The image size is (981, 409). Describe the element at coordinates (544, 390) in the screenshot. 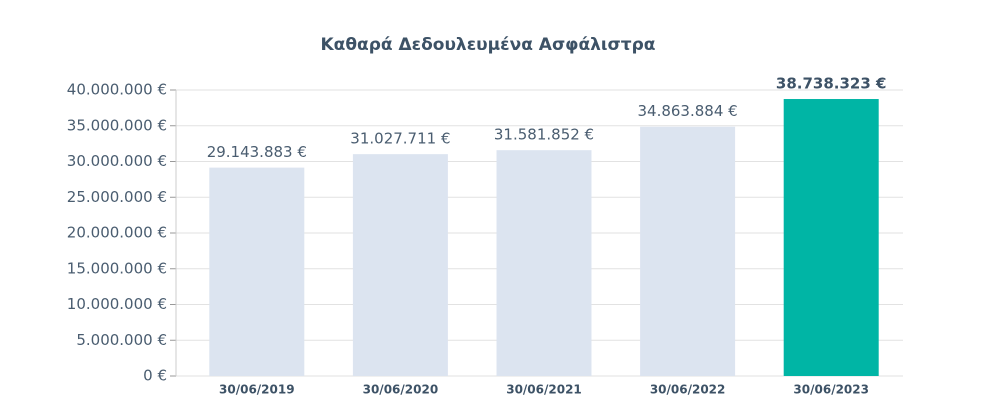

I see `x-tick-label: 30/06/2021` at that location.